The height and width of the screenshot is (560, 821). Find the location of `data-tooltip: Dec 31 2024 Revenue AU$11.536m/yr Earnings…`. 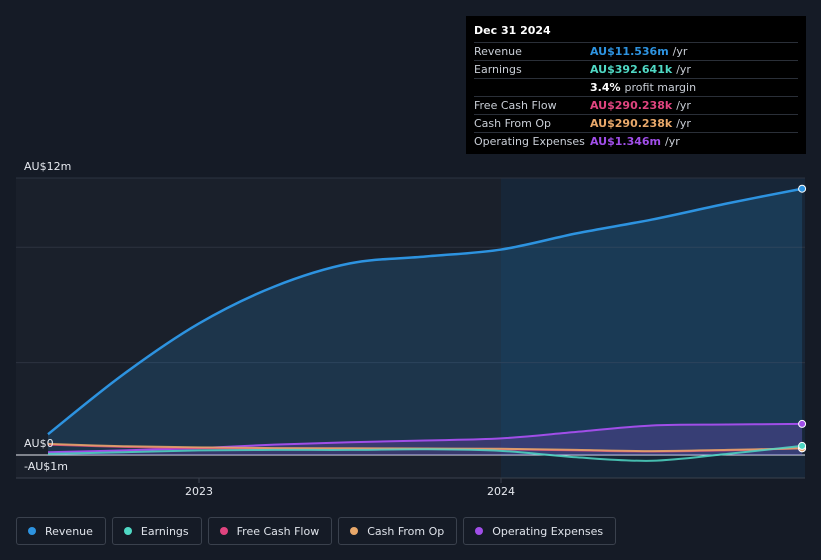

data-tooltip: Dec 31 2024 Revenue AU$11.536m/yr Earnings… is located at coordinates (636, 85).